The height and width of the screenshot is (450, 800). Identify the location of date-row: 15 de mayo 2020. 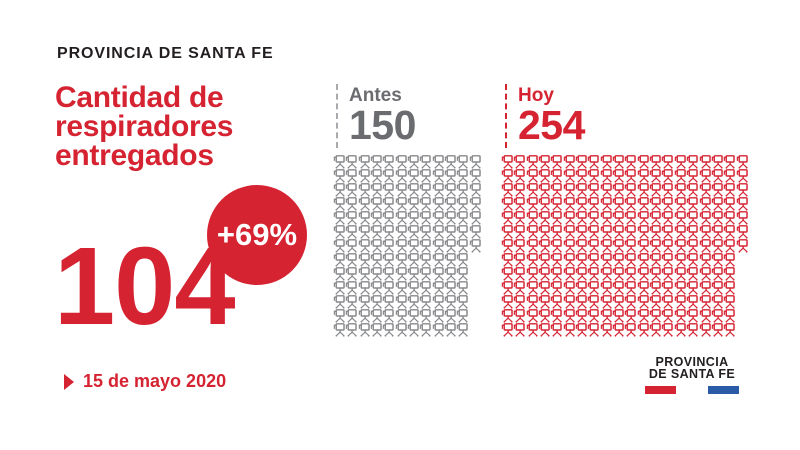
(145, 381).